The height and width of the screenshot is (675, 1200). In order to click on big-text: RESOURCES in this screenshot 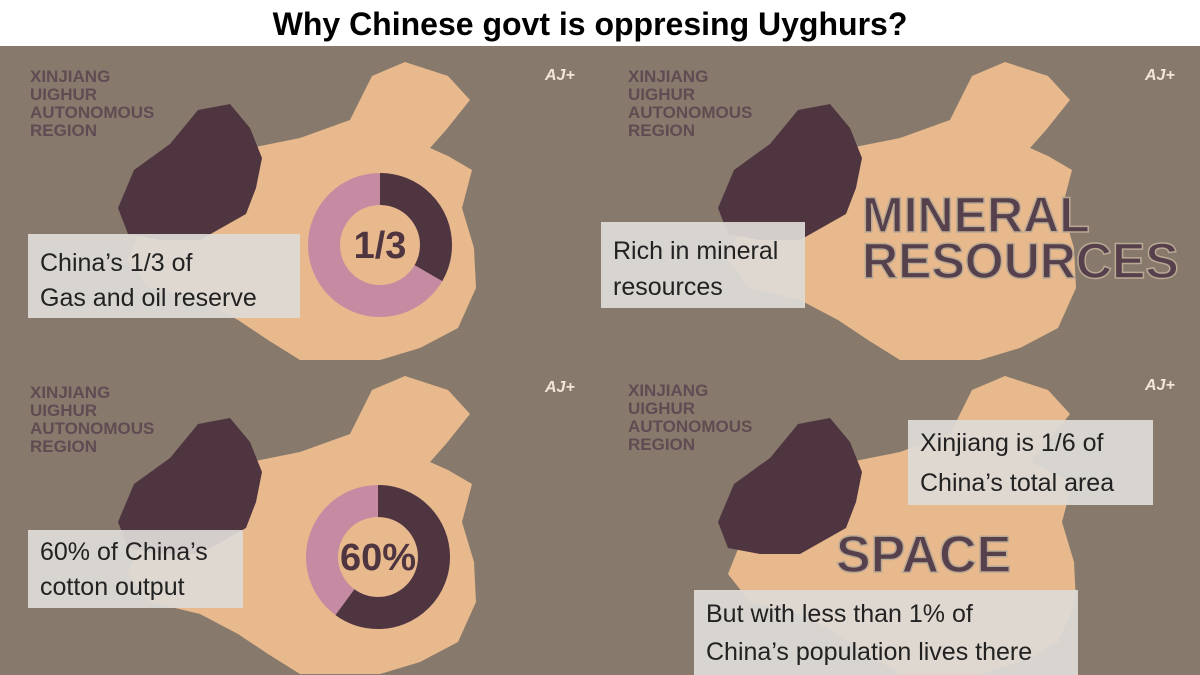, I will do `click(1020, 261)`.